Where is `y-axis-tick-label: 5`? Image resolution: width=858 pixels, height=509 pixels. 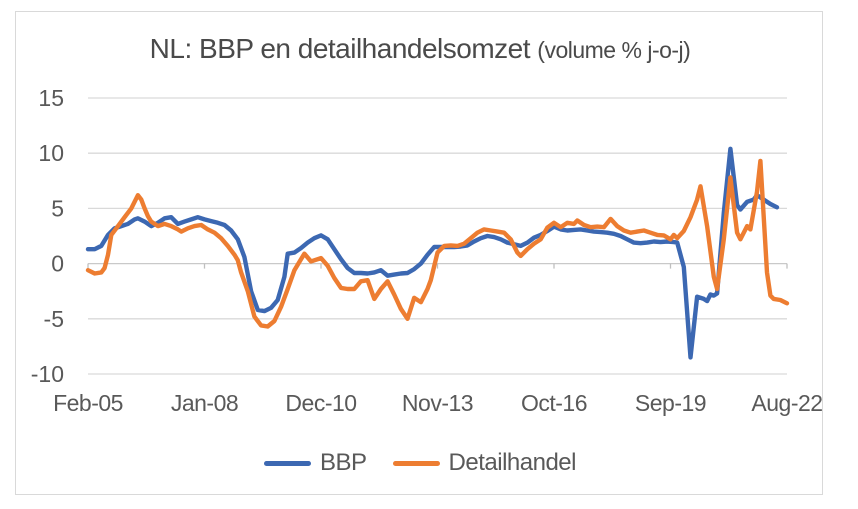
y-axis-tick-label: 5 is located at coordinates (57, 208).